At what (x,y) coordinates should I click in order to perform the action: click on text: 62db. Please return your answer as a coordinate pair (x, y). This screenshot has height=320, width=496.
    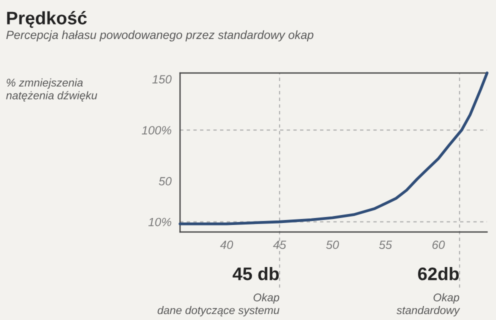
    Looking at the image, I should click on (438, 273).